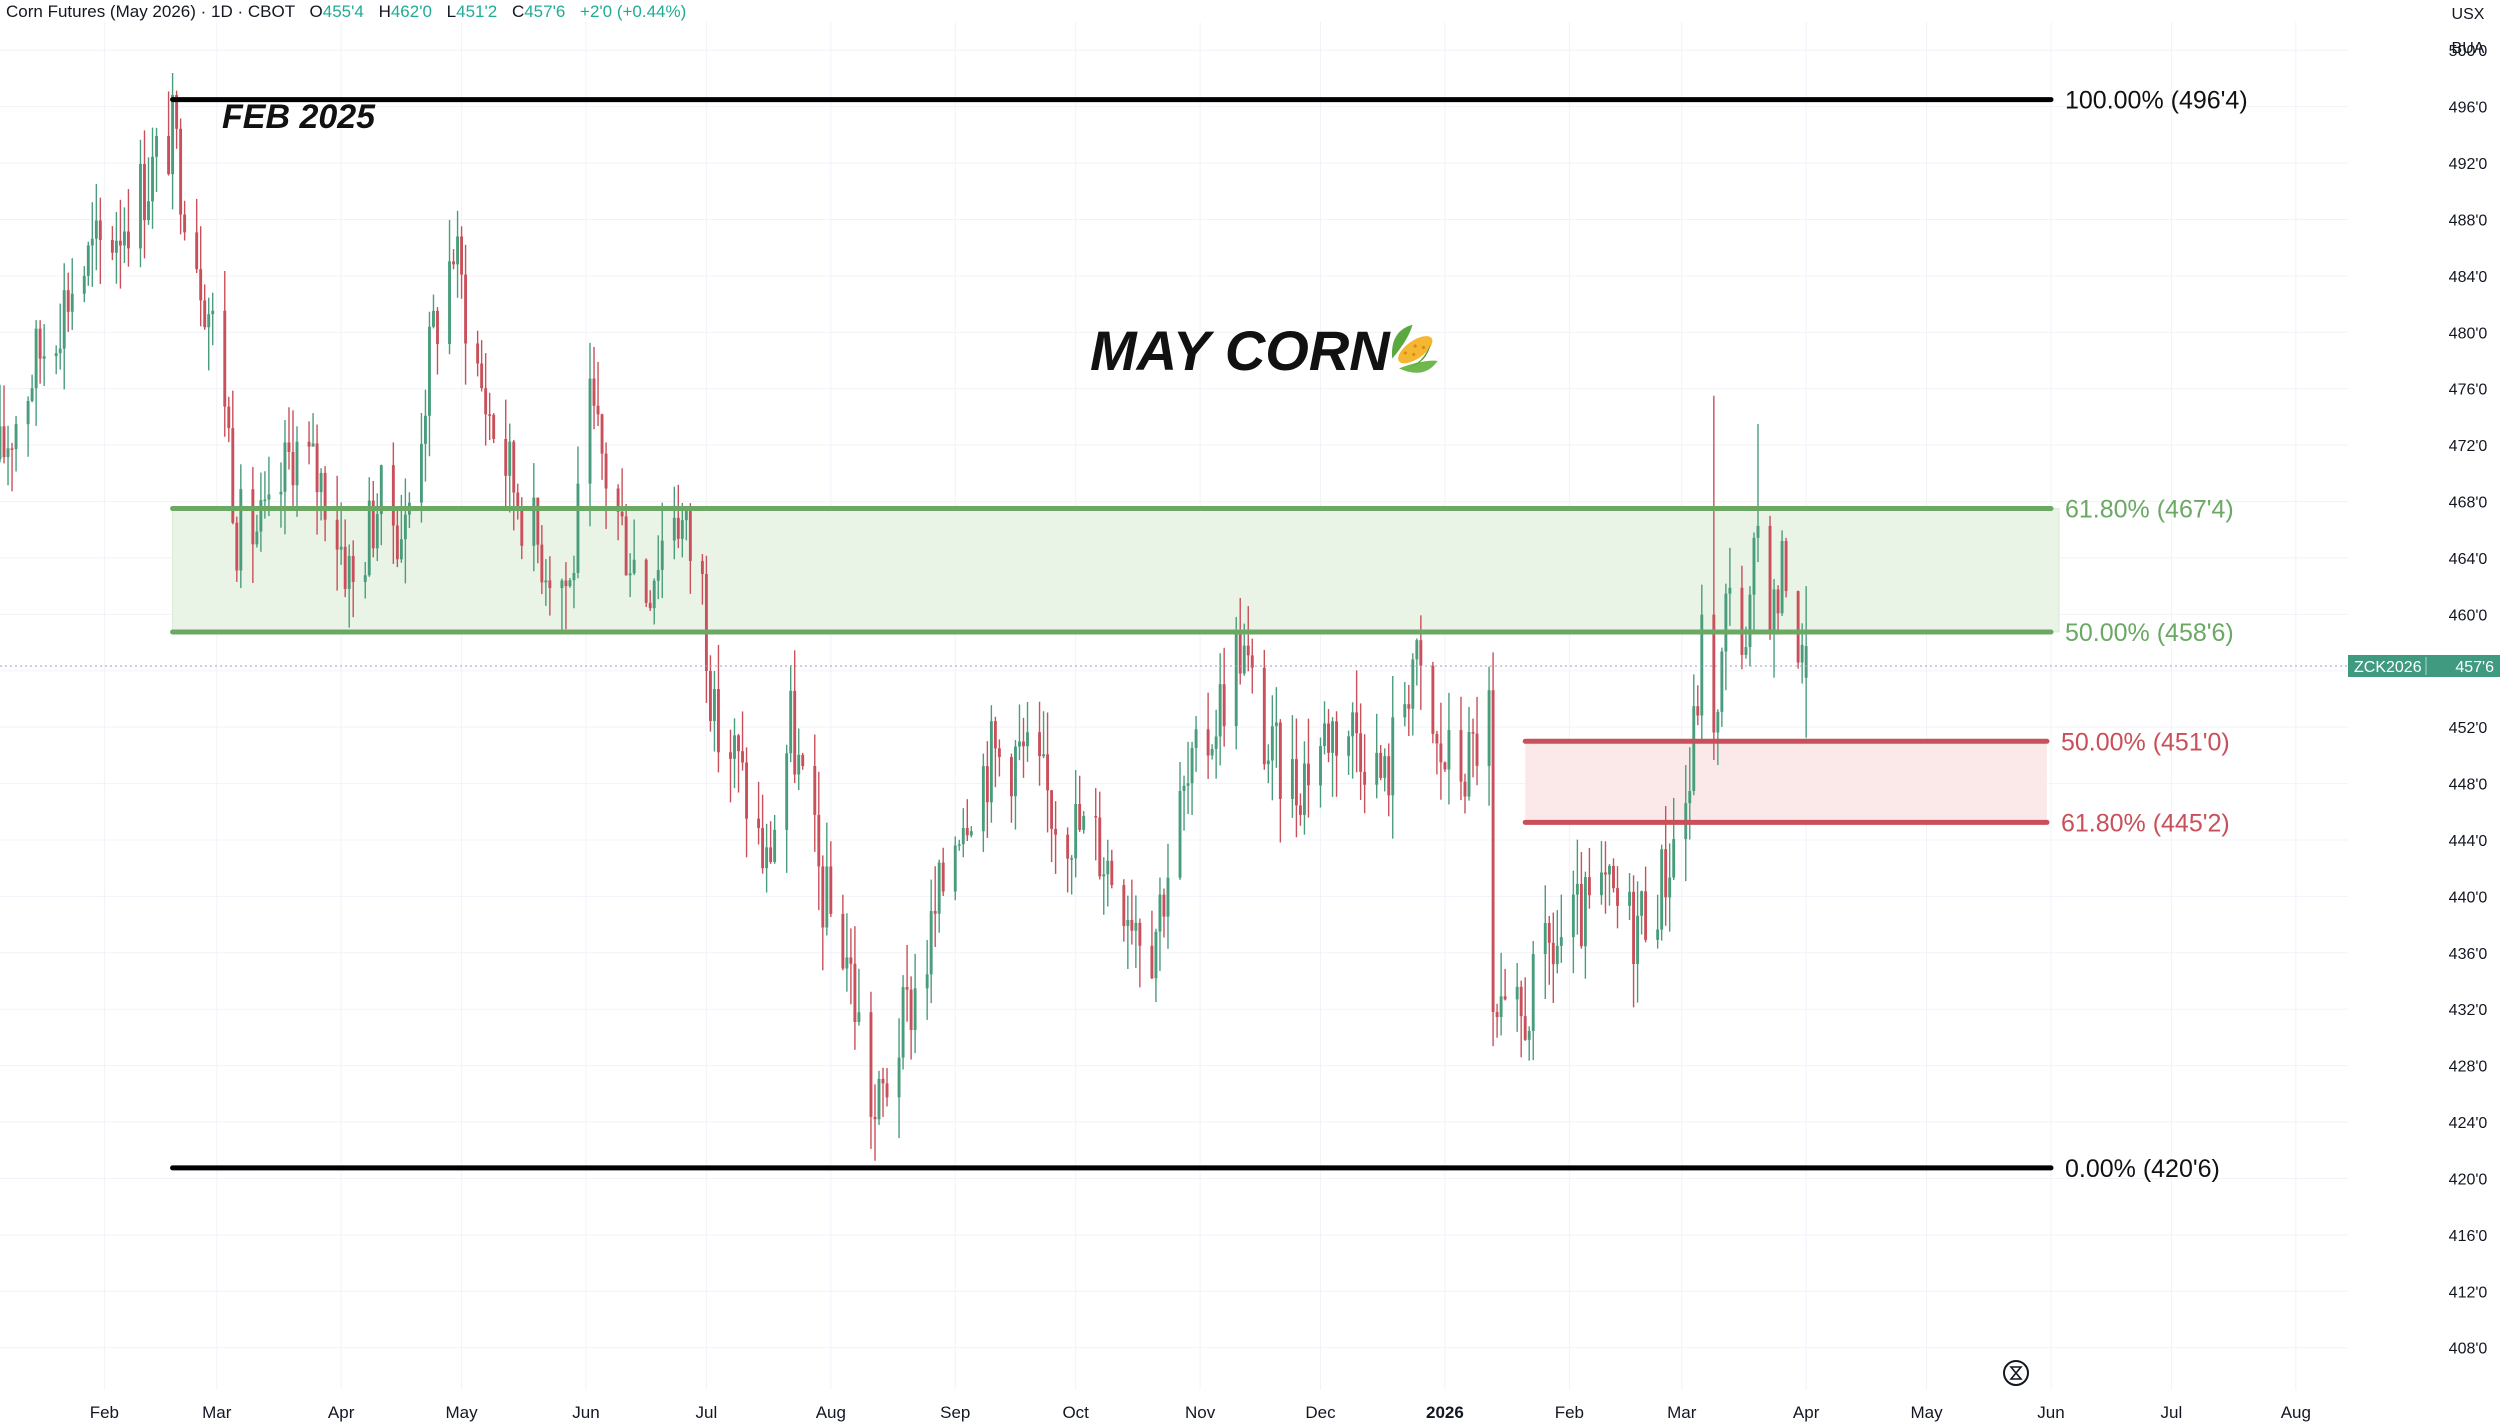  I want to click on high-label: H, so click(384, 11).